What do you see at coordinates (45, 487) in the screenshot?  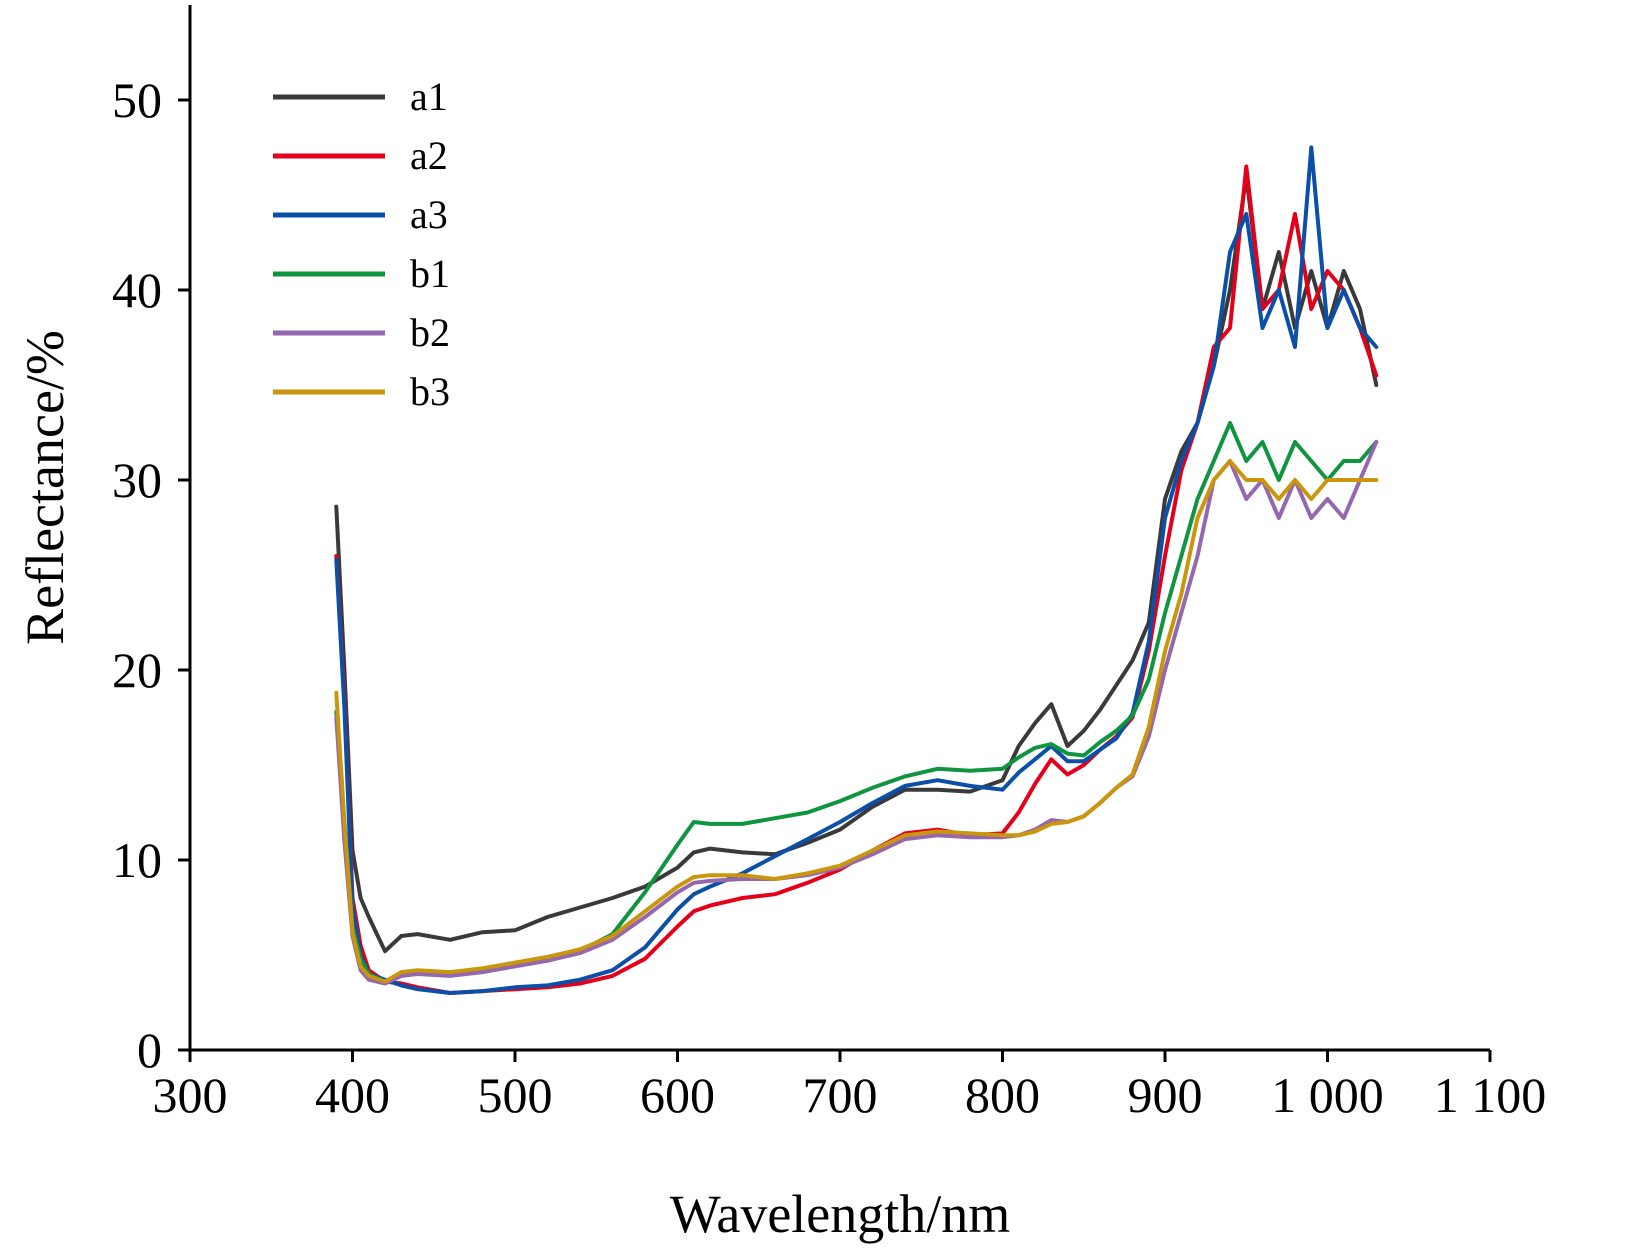 I see `y-axis-title: Reflectance/%` at bounding box center [45, 487].